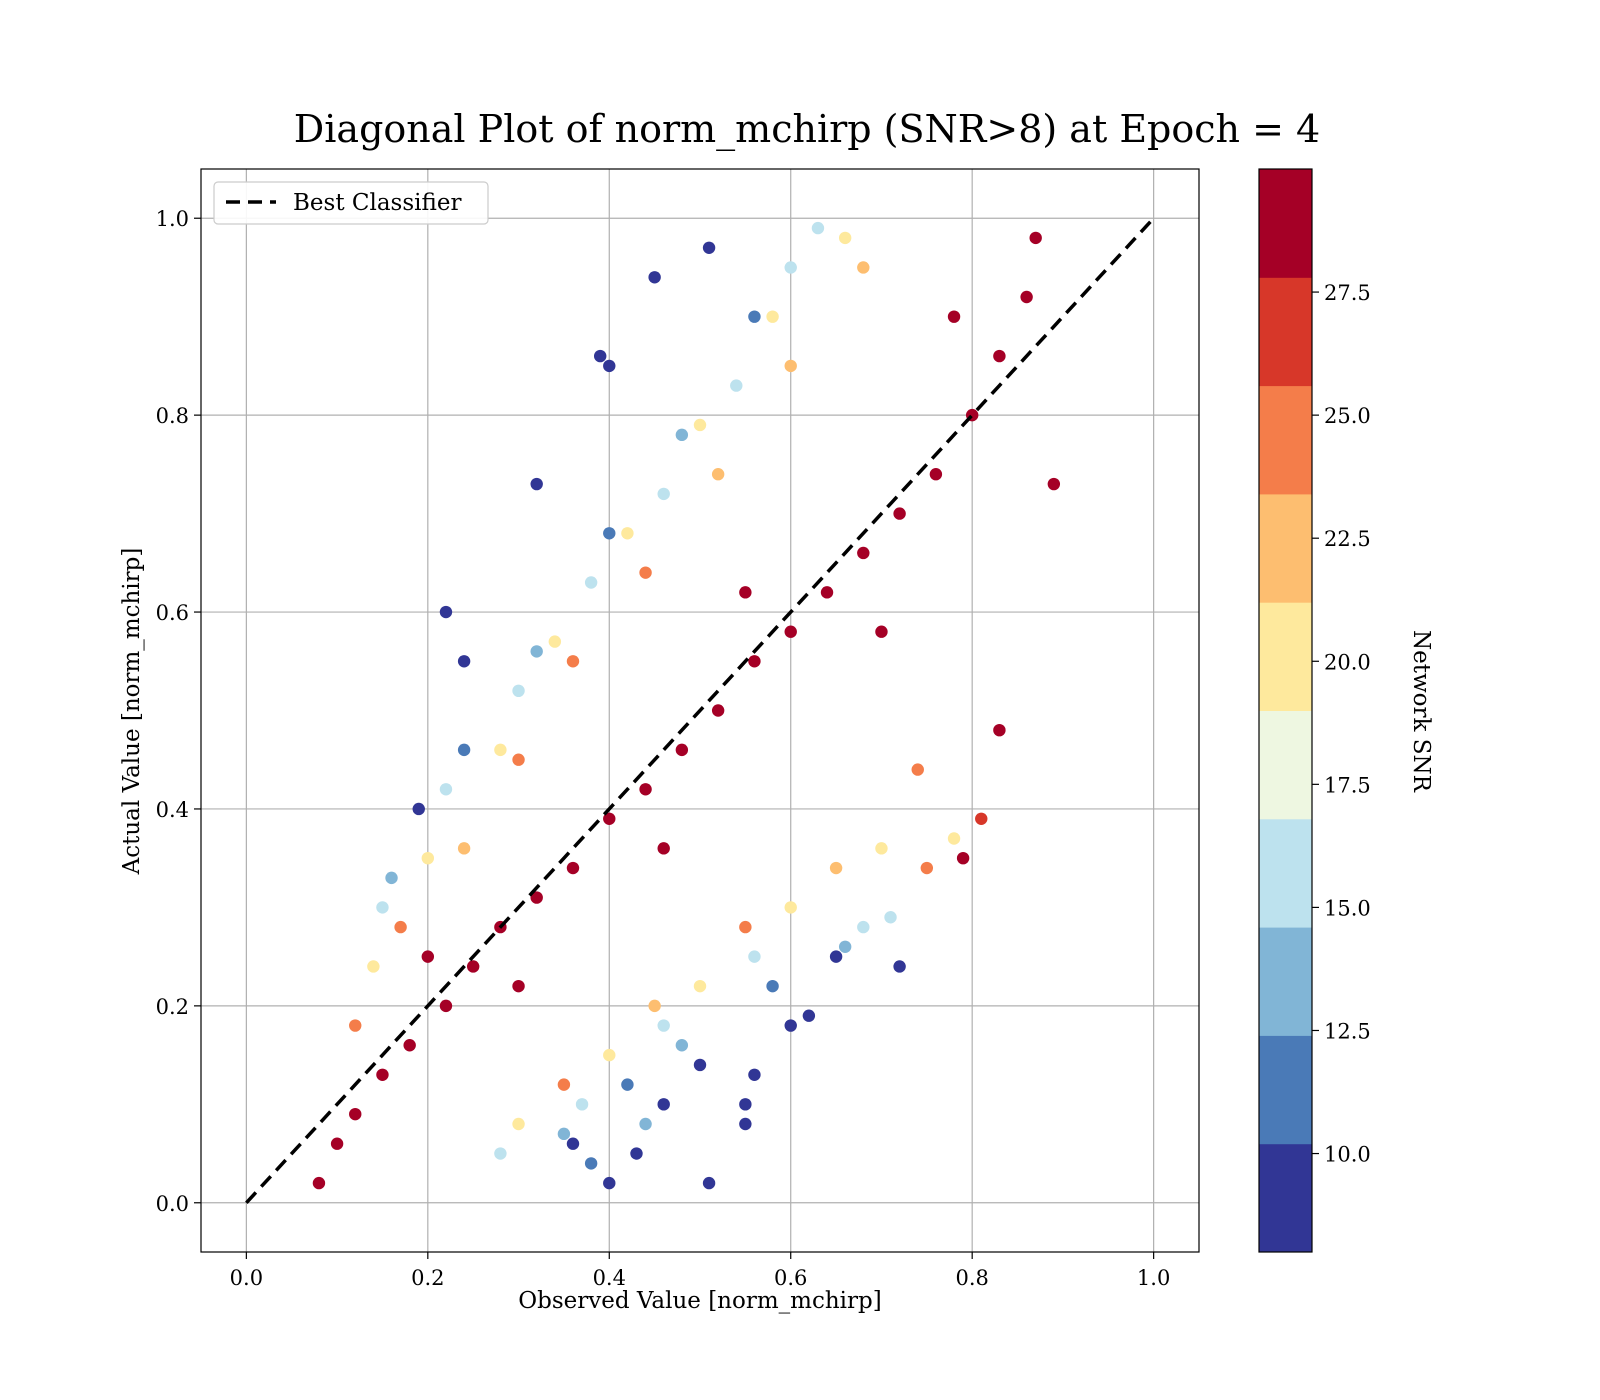 The image size is (1600, 1400). Describe the element at coordinates (172, 219) in the screenshot. I see `y-tick-label: 1.0` at that location.